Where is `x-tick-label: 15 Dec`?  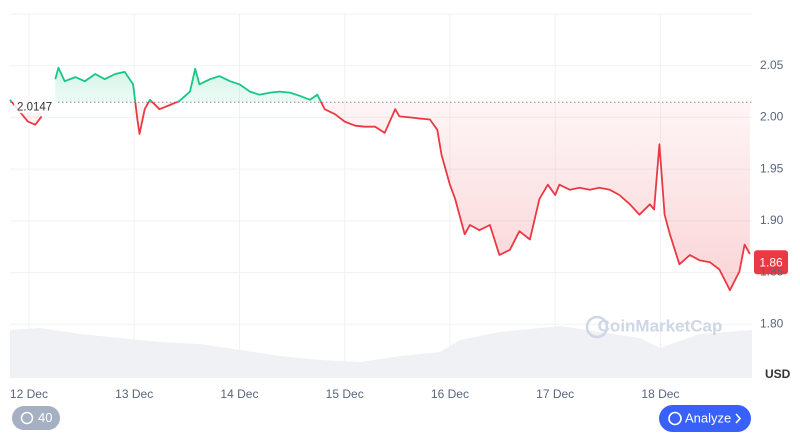
x-tick-label: 15 Dec is located at coordinates (345, 394).